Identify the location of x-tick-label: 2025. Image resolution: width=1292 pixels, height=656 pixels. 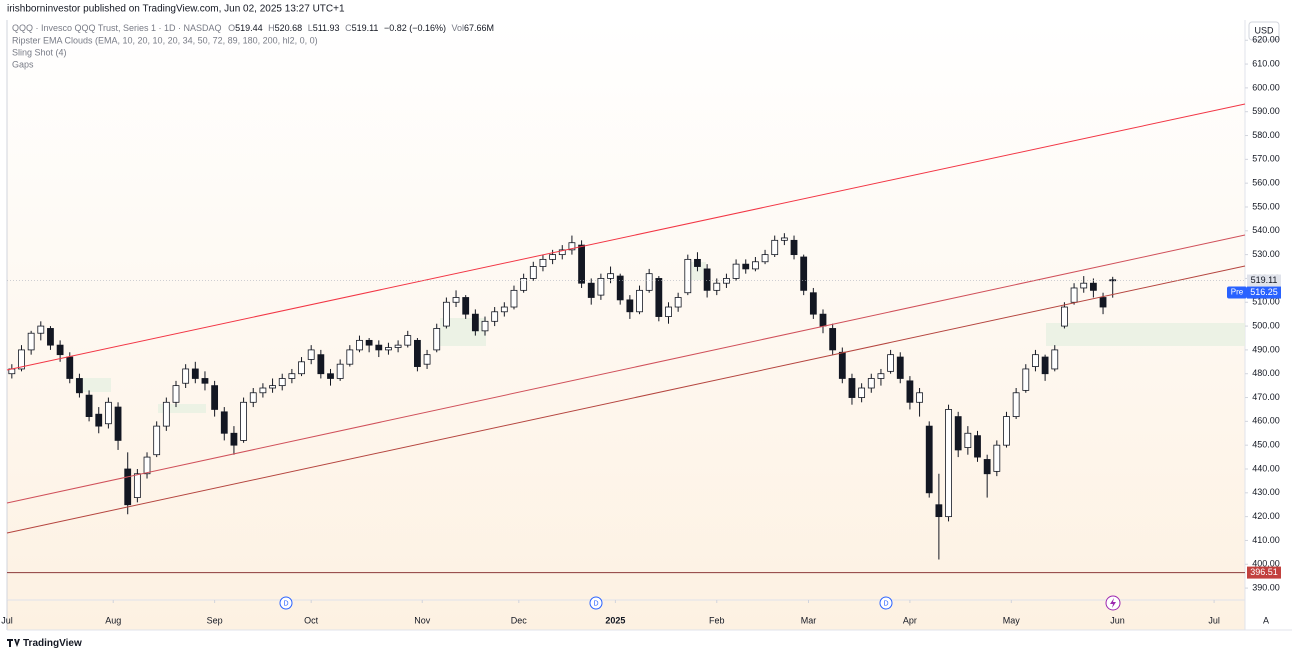
(615, 620).